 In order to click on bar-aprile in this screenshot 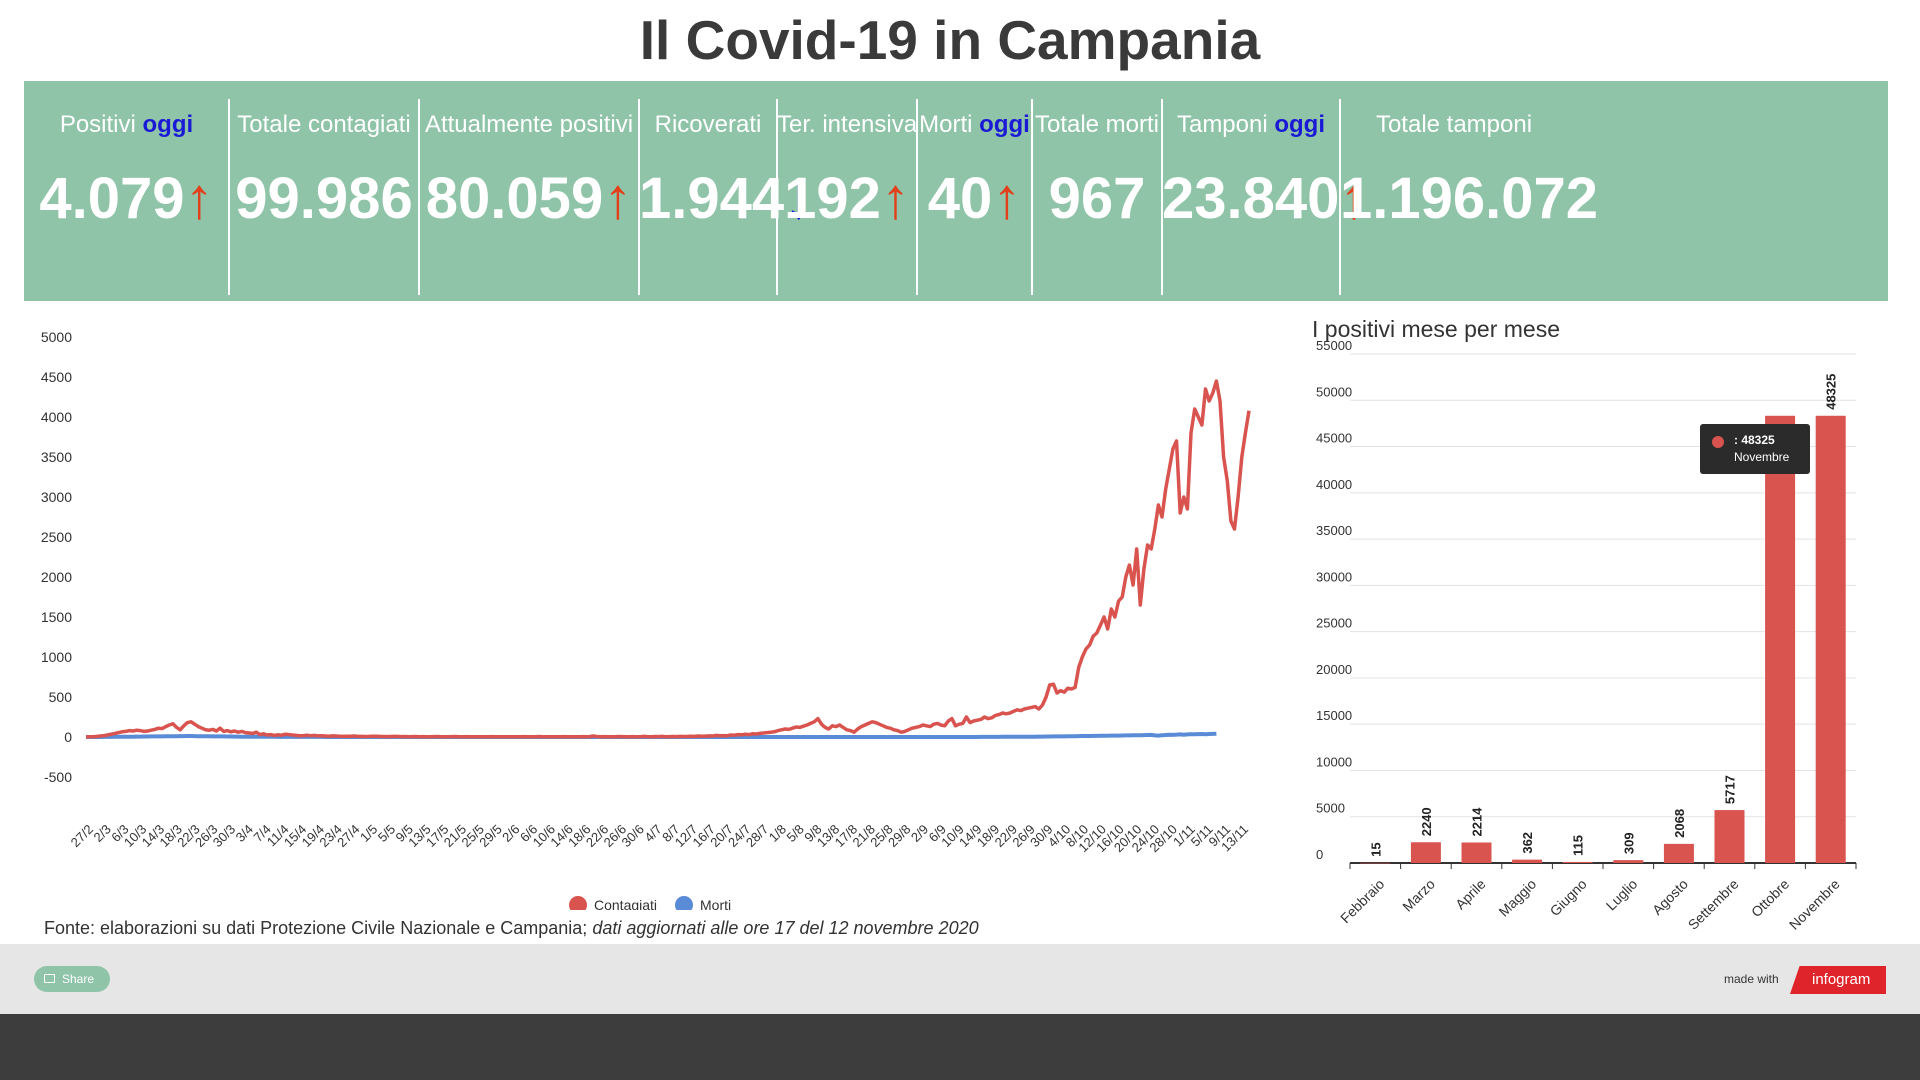, I will do `click(1476, 852)`.